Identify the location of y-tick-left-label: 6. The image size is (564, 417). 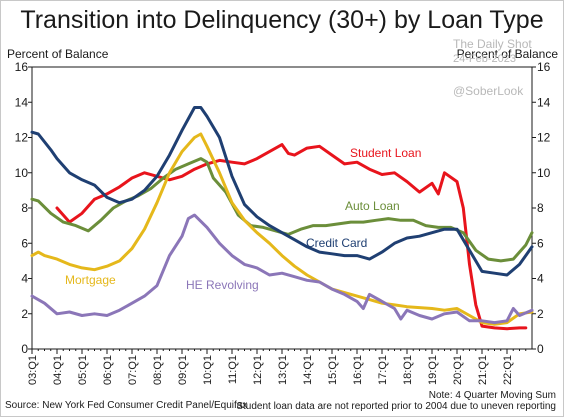
(24, 243).